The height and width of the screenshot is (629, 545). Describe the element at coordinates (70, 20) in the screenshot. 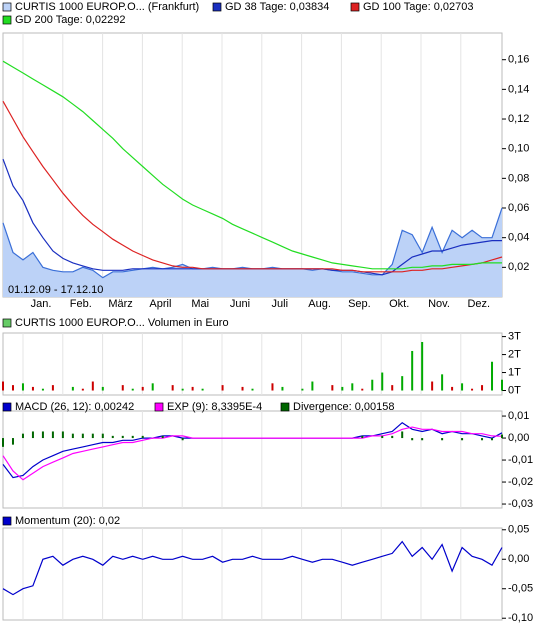

I see `legend-label: GD 200 Tage: 0,02292` at that location.